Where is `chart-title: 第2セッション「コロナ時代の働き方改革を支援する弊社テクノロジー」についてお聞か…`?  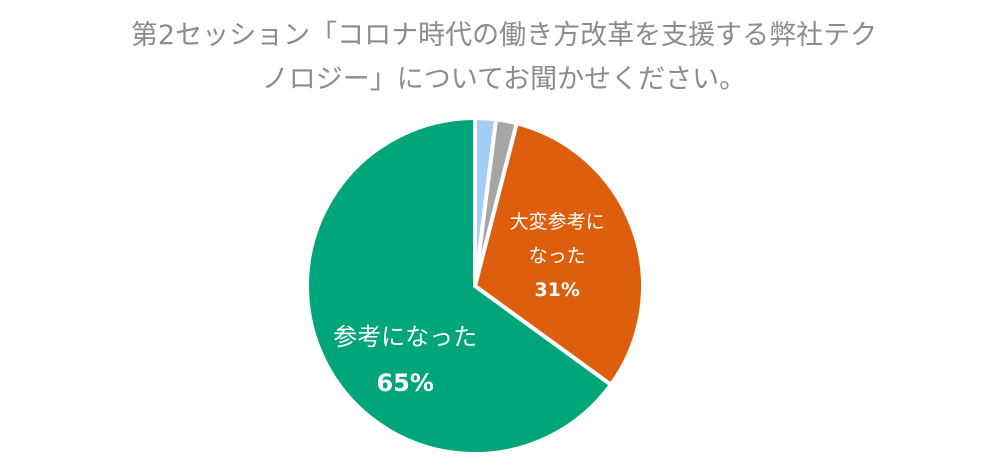 chart-title: 第2セッション「コロナ時代の働き方改革を支援する弊社テクノロジー」についてお聞か… is located at coordinates (504, 57).